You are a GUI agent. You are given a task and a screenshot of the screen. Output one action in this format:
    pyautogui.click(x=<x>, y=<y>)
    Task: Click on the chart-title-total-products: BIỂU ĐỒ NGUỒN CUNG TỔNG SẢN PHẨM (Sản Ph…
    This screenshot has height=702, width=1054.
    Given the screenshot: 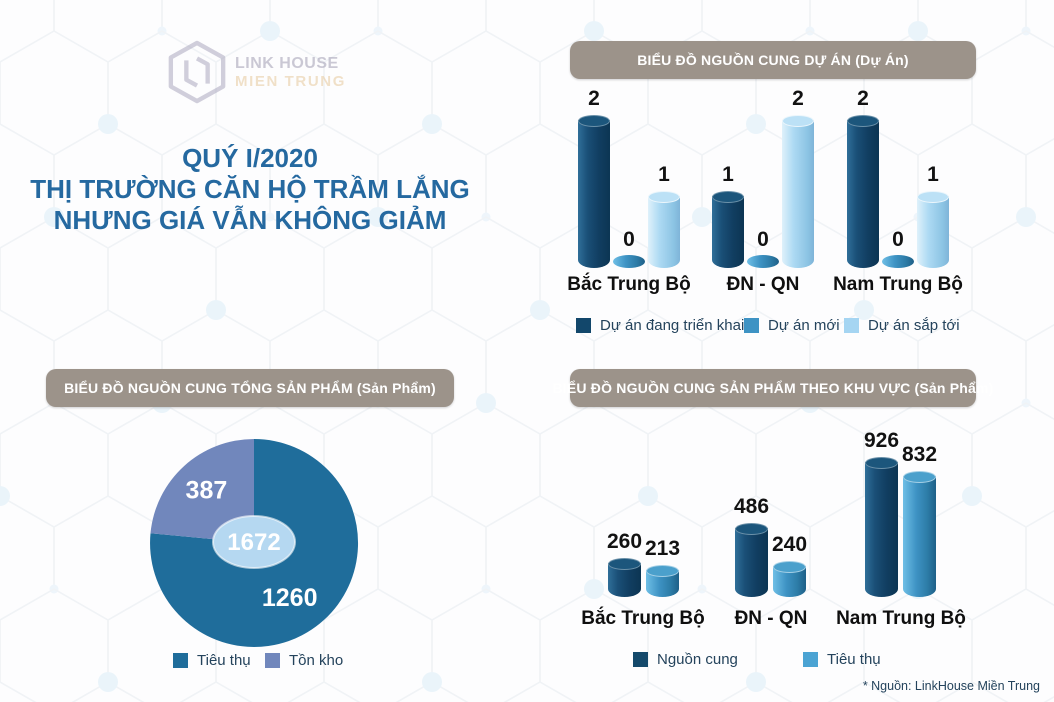 What is the action you would take?
    pyautogui.click(x=250, y=388)
    